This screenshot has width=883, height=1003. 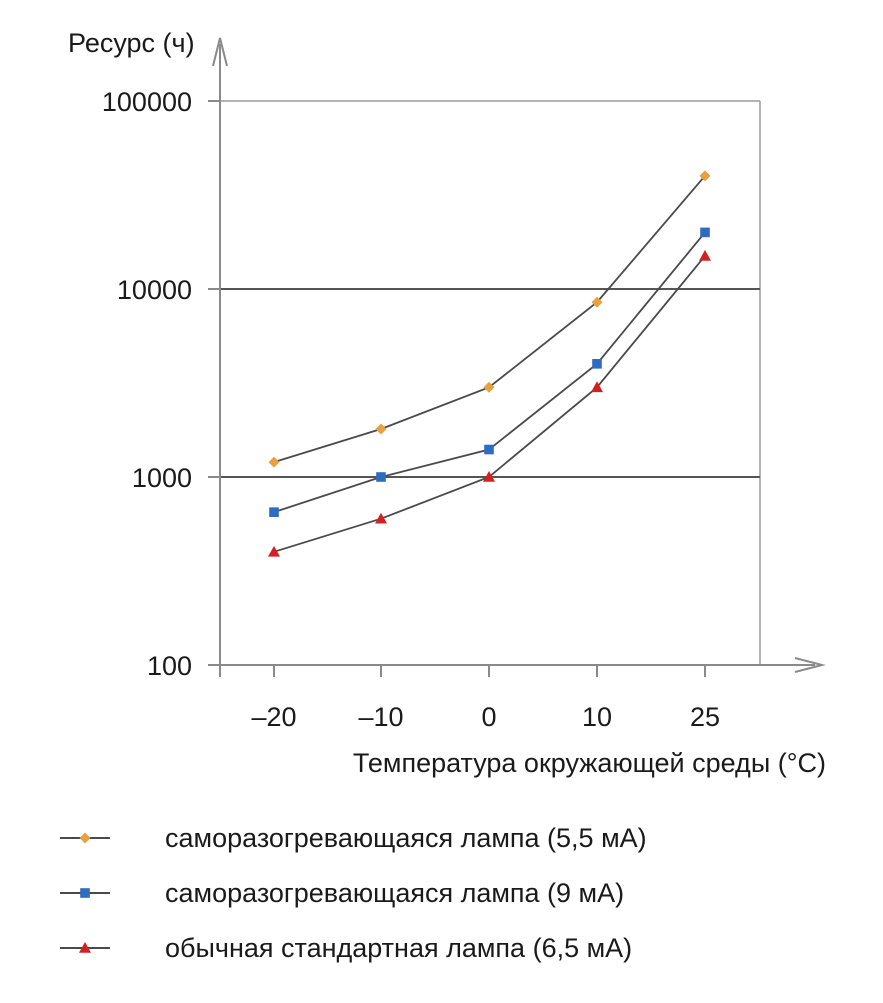 I want to click on y-tick-label: 1000, so click(x=162, y=478).